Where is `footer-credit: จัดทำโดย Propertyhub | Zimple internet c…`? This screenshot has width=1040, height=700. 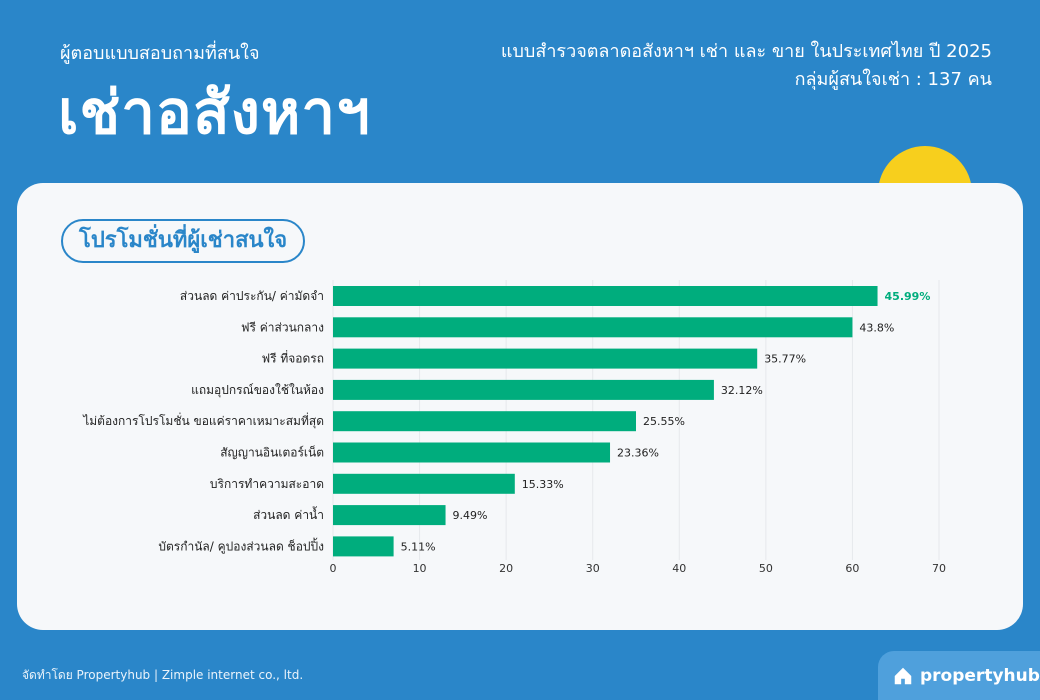
footer-credit: จัดทำโดย Propertyhub | Zimple internet c… is located at coordinates (163, 675).